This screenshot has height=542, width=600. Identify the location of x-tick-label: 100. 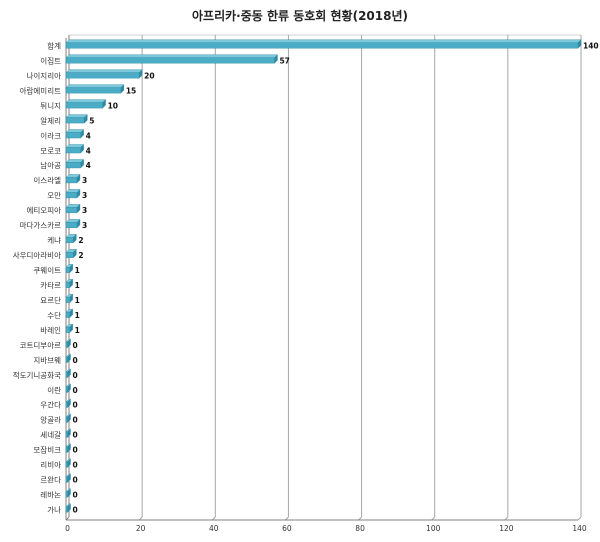
(433, 528).